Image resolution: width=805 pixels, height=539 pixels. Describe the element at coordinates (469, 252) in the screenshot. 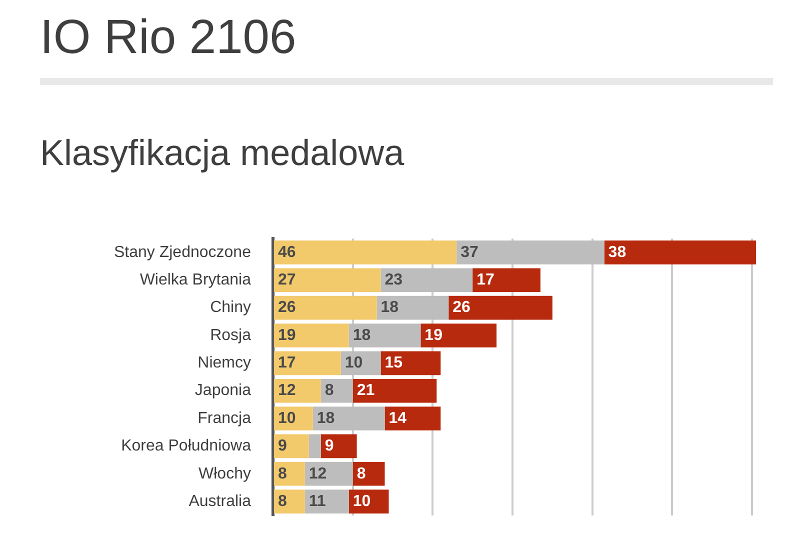

I see `data-label: 37` at that location.